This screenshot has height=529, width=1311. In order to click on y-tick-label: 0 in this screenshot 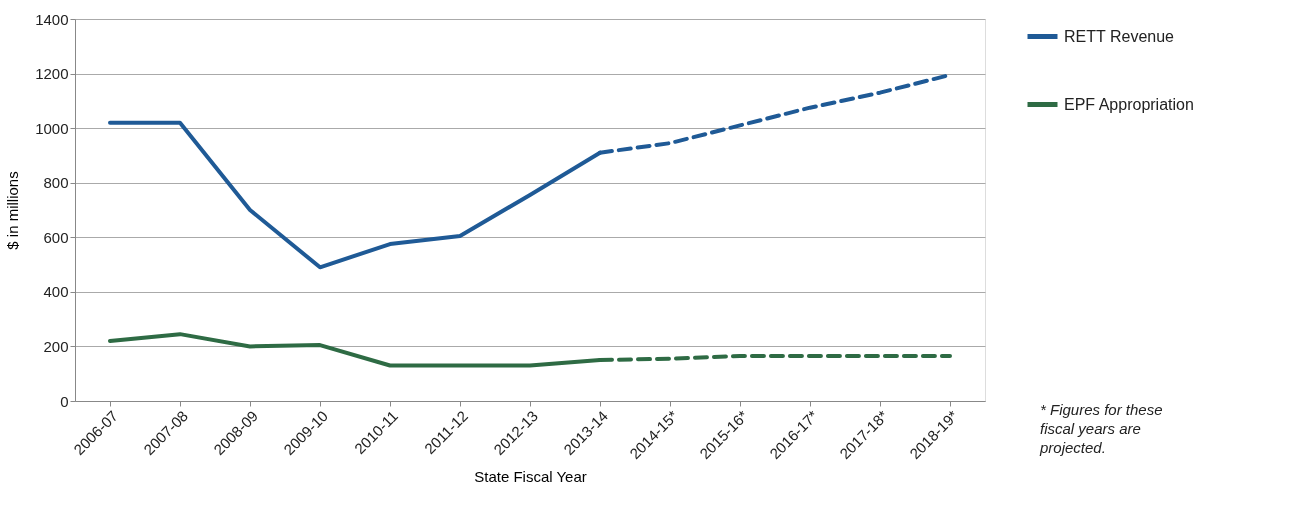, I will do `click(64, 401)`.